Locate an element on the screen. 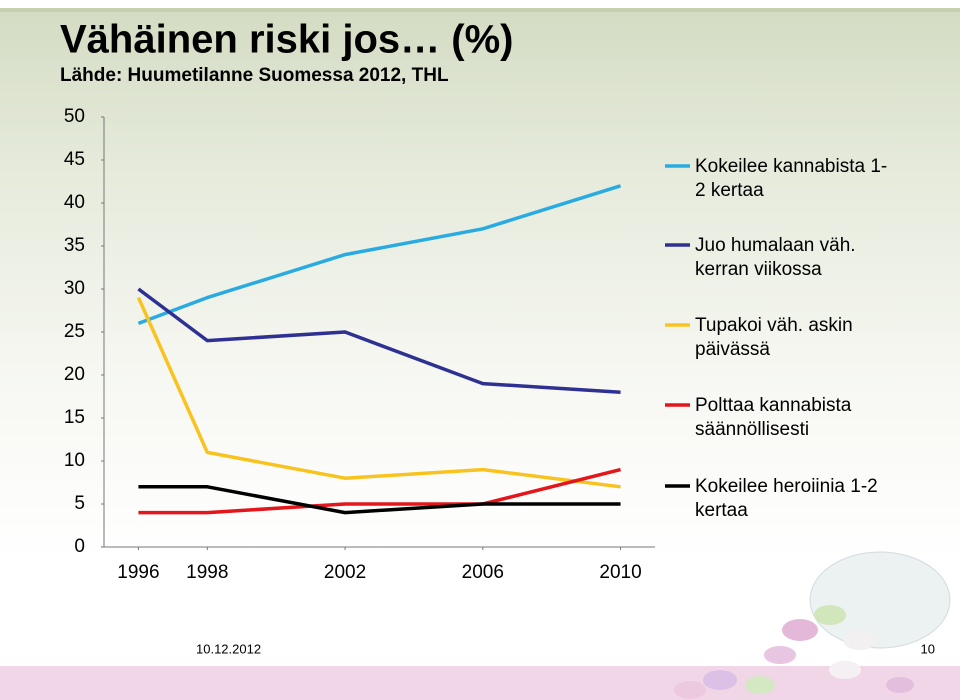 This screenshot has height=700, width=960. y-tick-label: 35 is located at coordinates (74, 245).